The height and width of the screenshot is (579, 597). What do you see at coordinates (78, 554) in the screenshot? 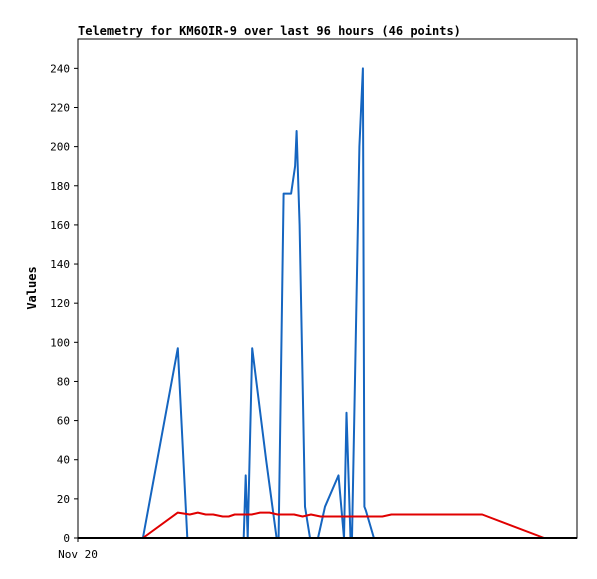
I see `x-tick-label: Nov 20` at bounding box center [78, 554].